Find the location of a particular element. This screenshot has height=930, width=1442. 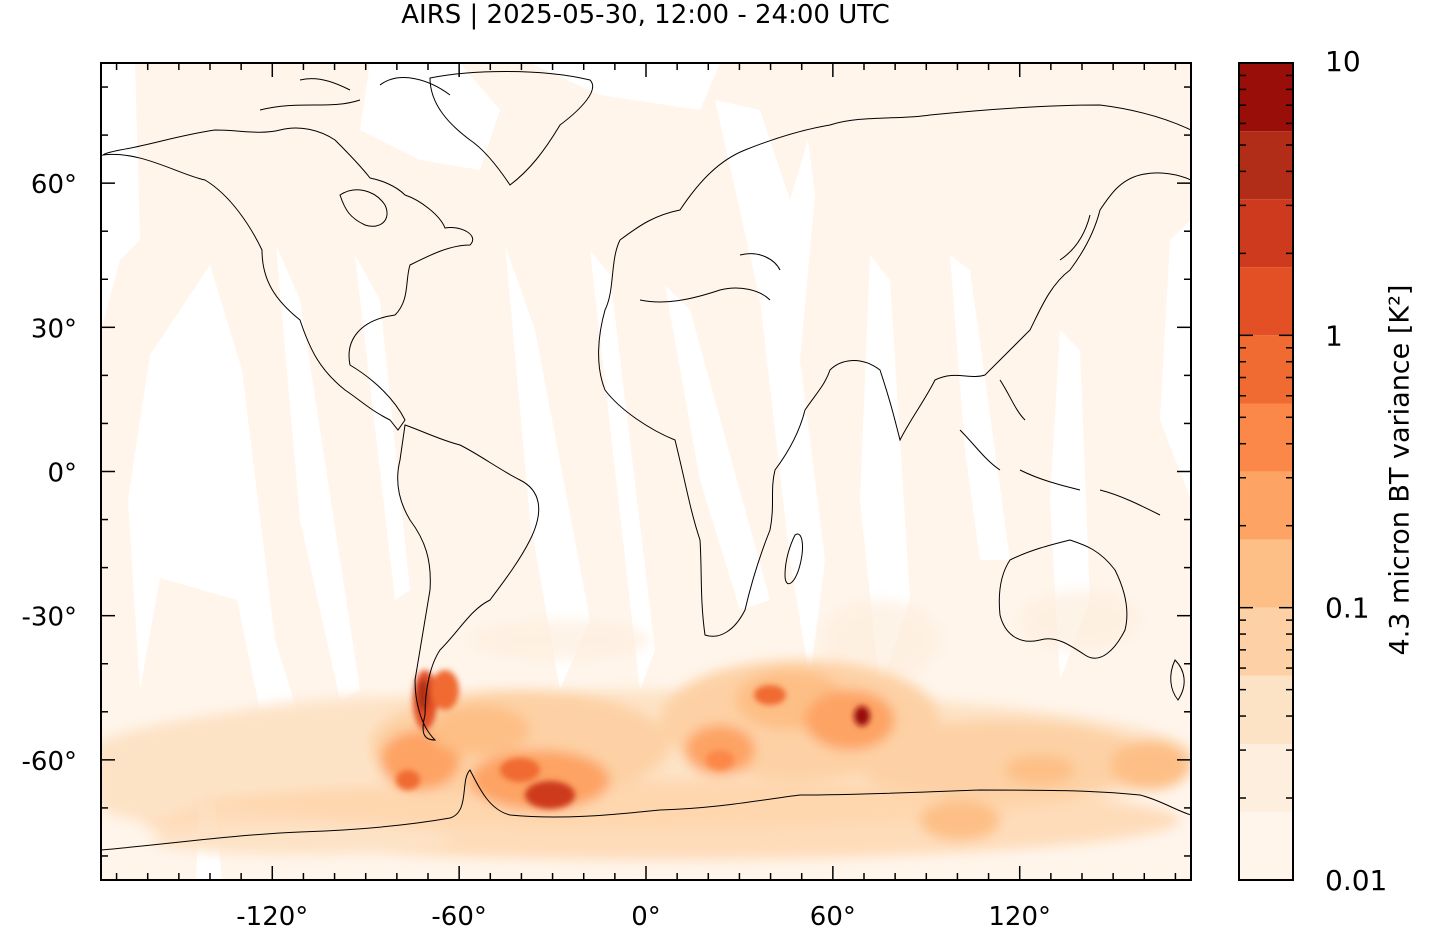

y-tick-label: 30° is located at coordinates (54, 329).